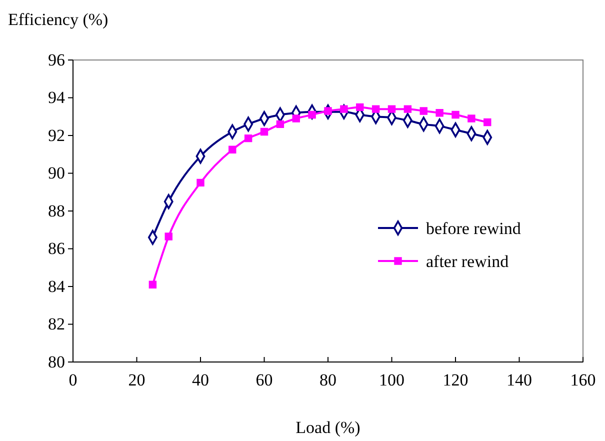 The image size is (605, 441). I want to click on legend-label: before rewind, so click(474, 228).